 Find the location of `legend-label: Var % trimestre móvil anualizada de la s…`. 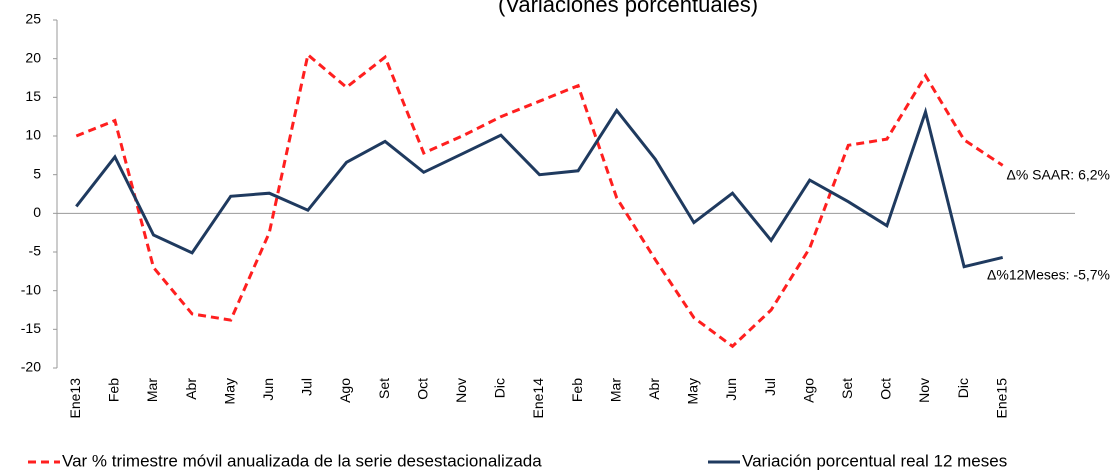

legend-label: Var % trimestre móvil anualizada de la s… is located at coordinates (302, 460).